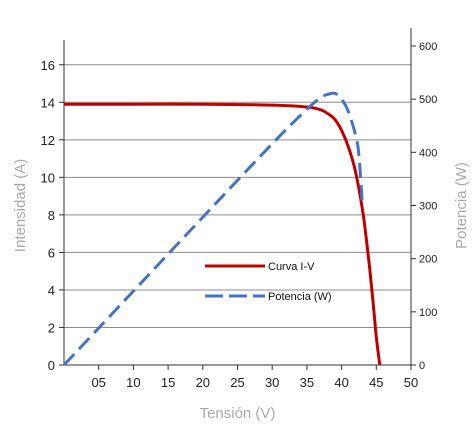 Image resolution: width=475 pixels, height=426 pixels. Describe the element at coordinates (51, 252) in the screenshot. I see `left-tick-label: 6` at that location.